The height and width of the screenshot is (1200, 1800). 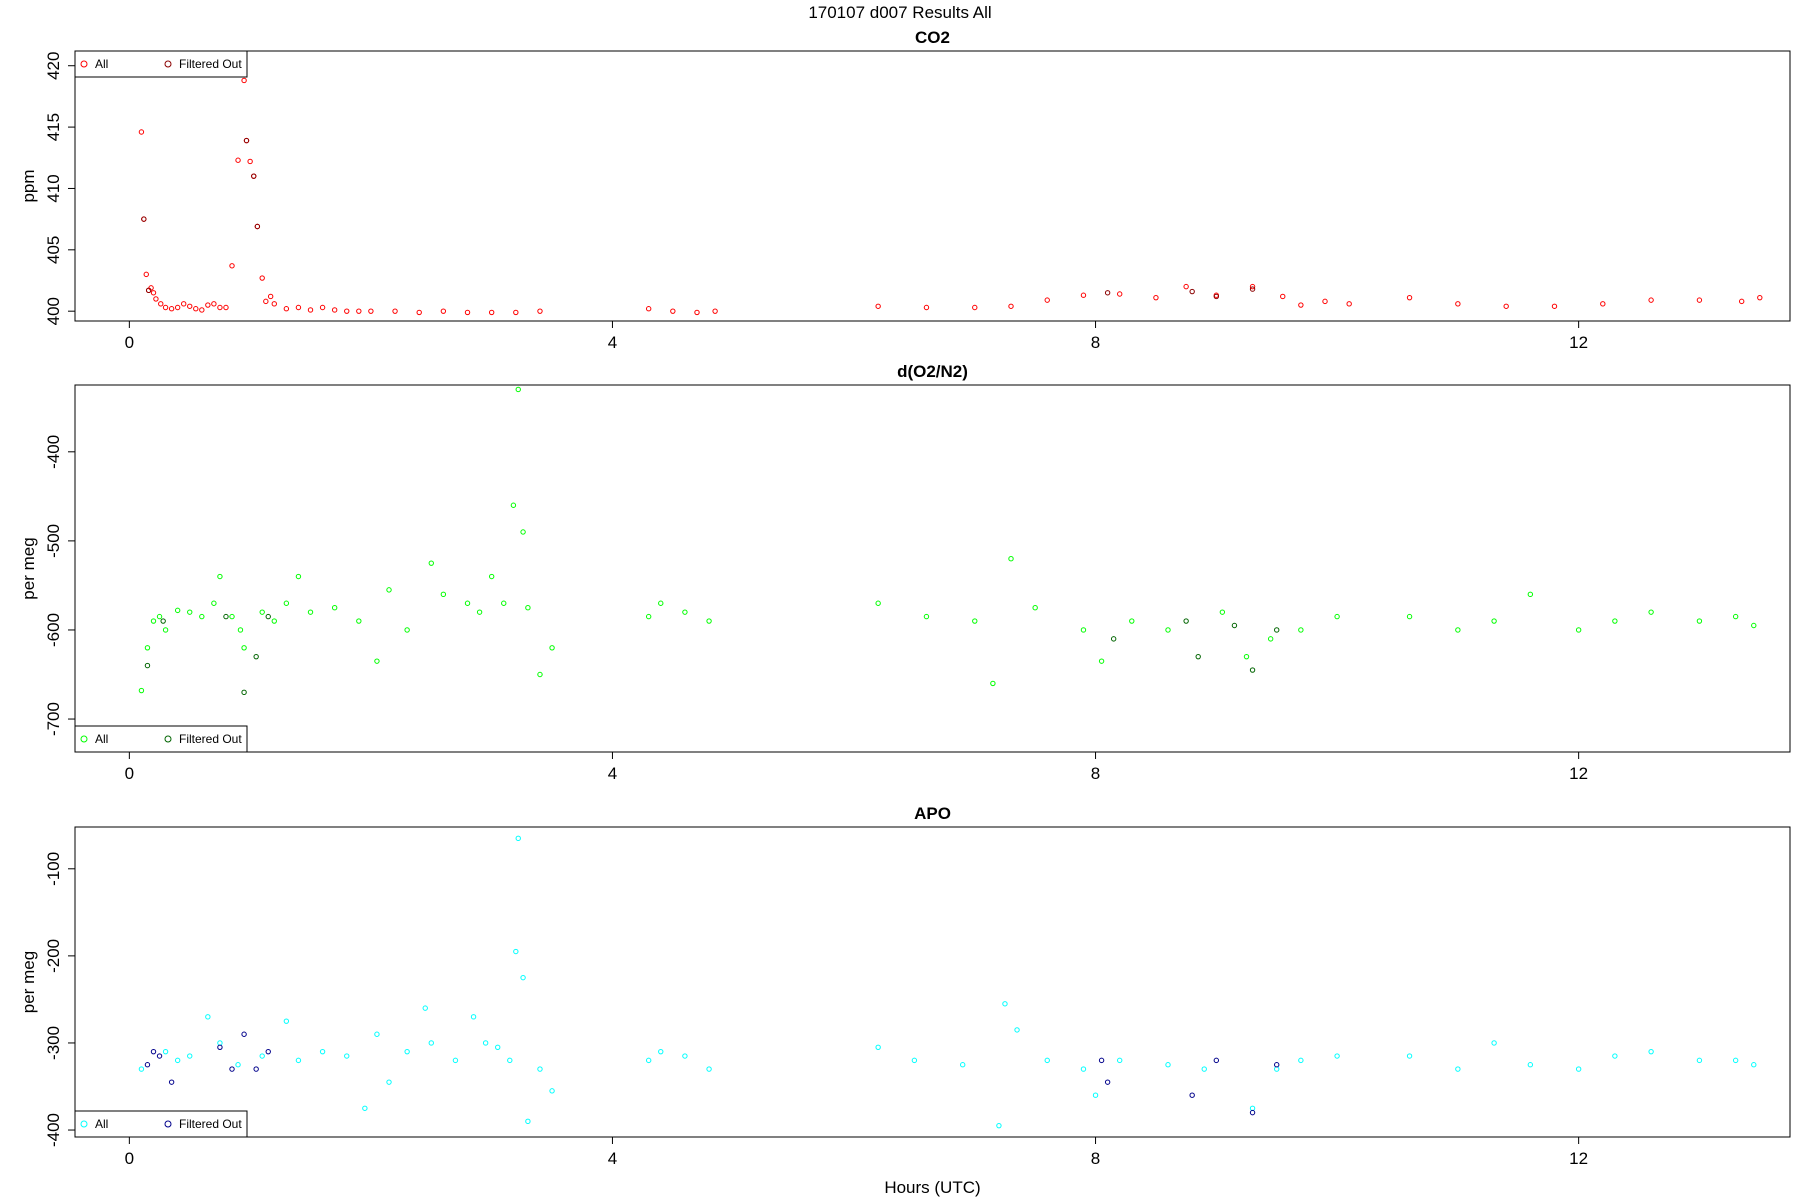 I want to click on y-tick-label: -200, so click(x=53, y=956).